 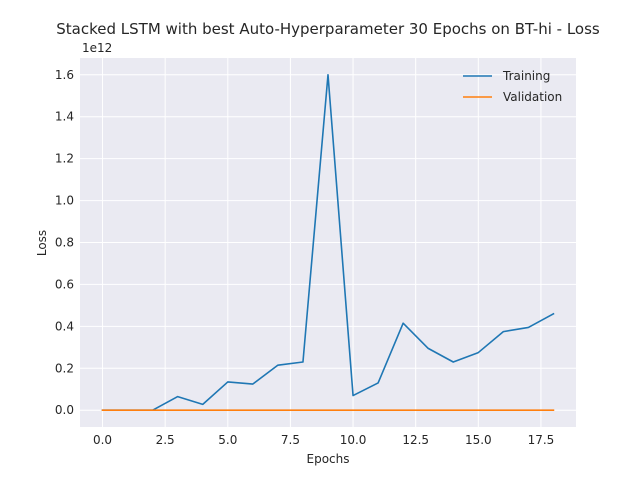 What do you see at coordinates (64, 201) in the screenshot?
I see `y-tick-label: 1.0` at bounding box center [64, 201].